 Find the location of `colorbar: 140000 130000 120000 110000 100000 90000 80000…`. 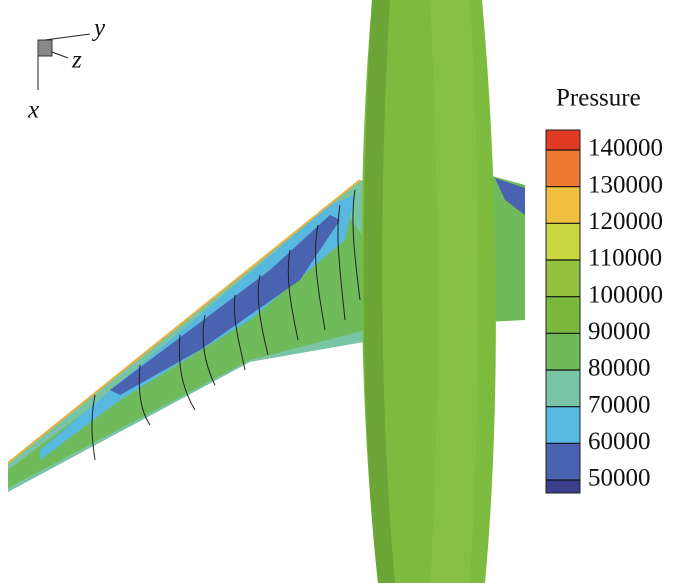

colorbar: 140000 130000 120000 110000 100000 90000 80000… is located at coordinates (604, 311).